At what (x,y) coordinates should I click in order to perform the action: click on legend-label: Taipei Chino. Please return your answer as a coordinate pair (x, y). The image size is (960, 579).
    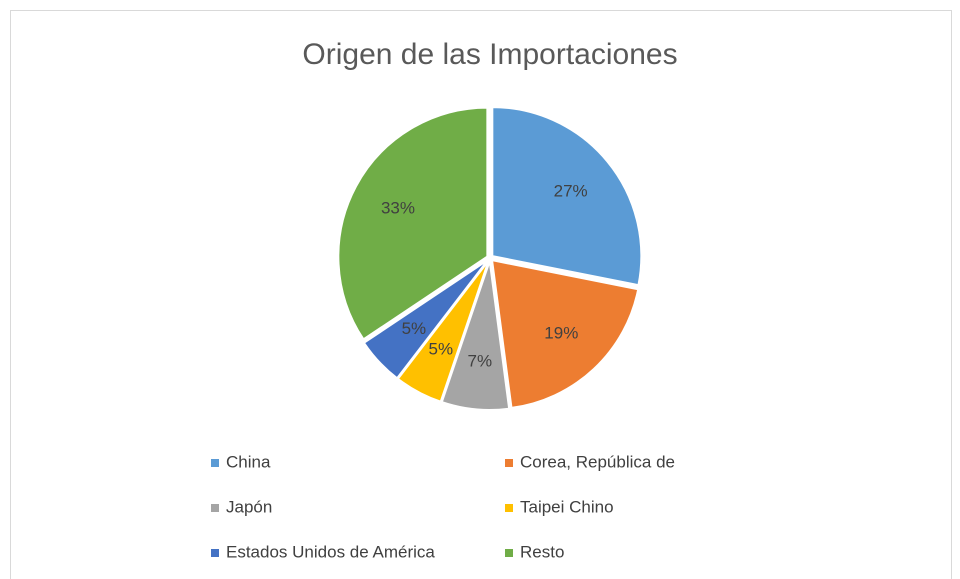
    Looking at the image, I should click on (567, 506).